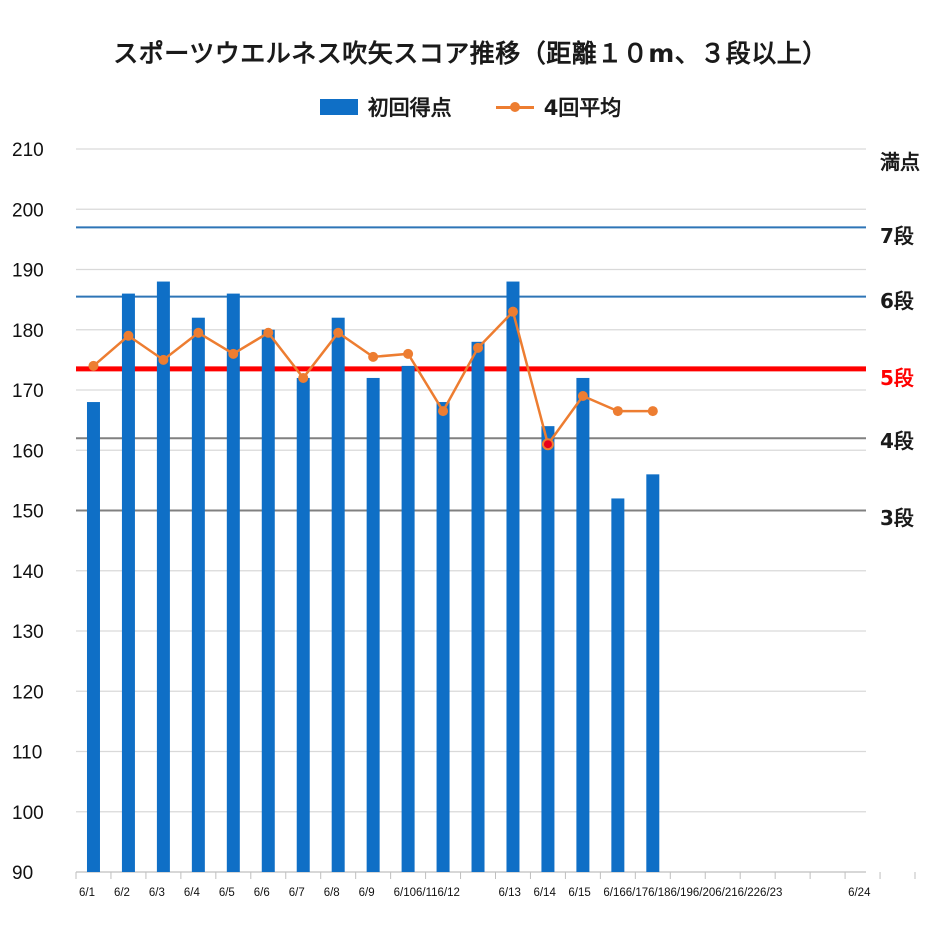  What do you see at coordinates (582, 108) in the screenshot?
I see `legend-line-label: 4回平均` at bounding box center [582, 108].